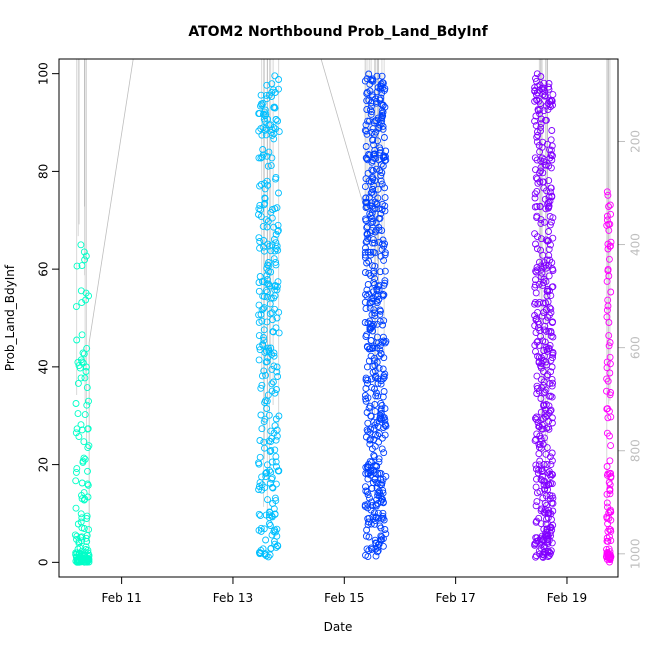 The height and width of the screenshot is (650, 650). What do you see at coordinates (10, 317) in the screenshot?
I see `y-axis-label: Prob_Land_BdyInf` at bounding box center [10, 317].